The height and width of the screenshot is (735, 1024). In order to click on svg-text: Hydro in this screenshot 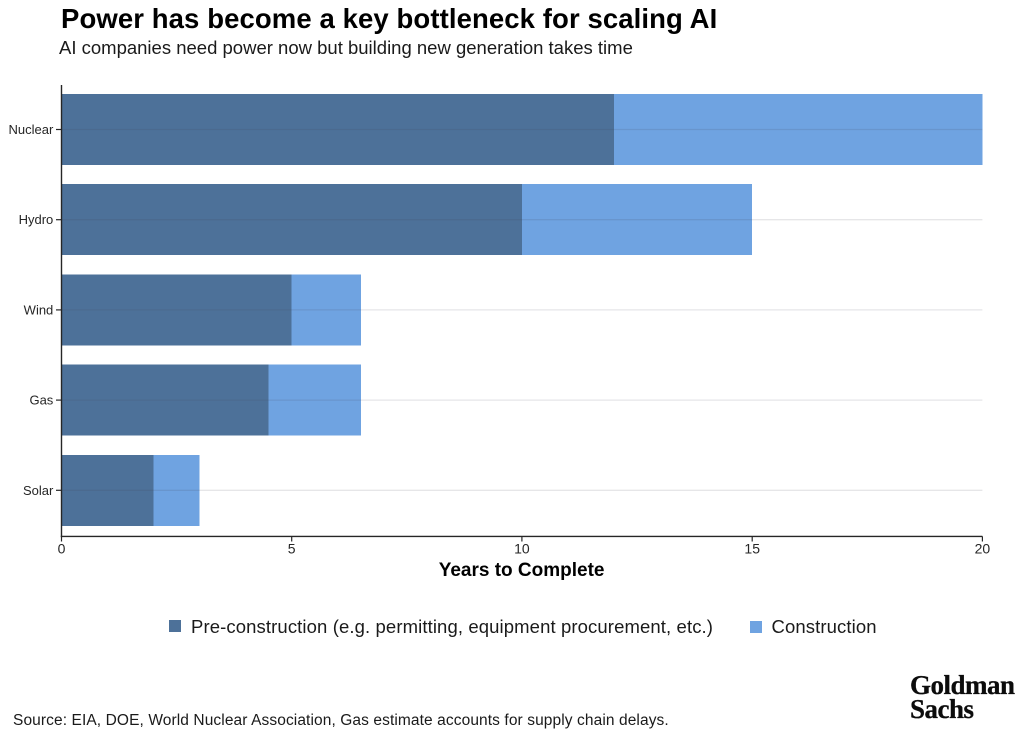, I will do `click(36, 219)`.